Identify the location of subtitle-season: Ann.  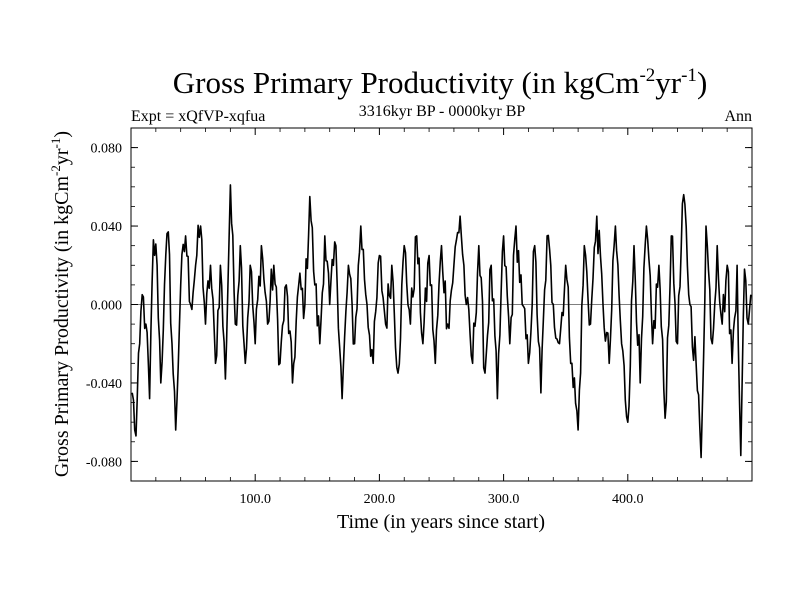
(738, 116).